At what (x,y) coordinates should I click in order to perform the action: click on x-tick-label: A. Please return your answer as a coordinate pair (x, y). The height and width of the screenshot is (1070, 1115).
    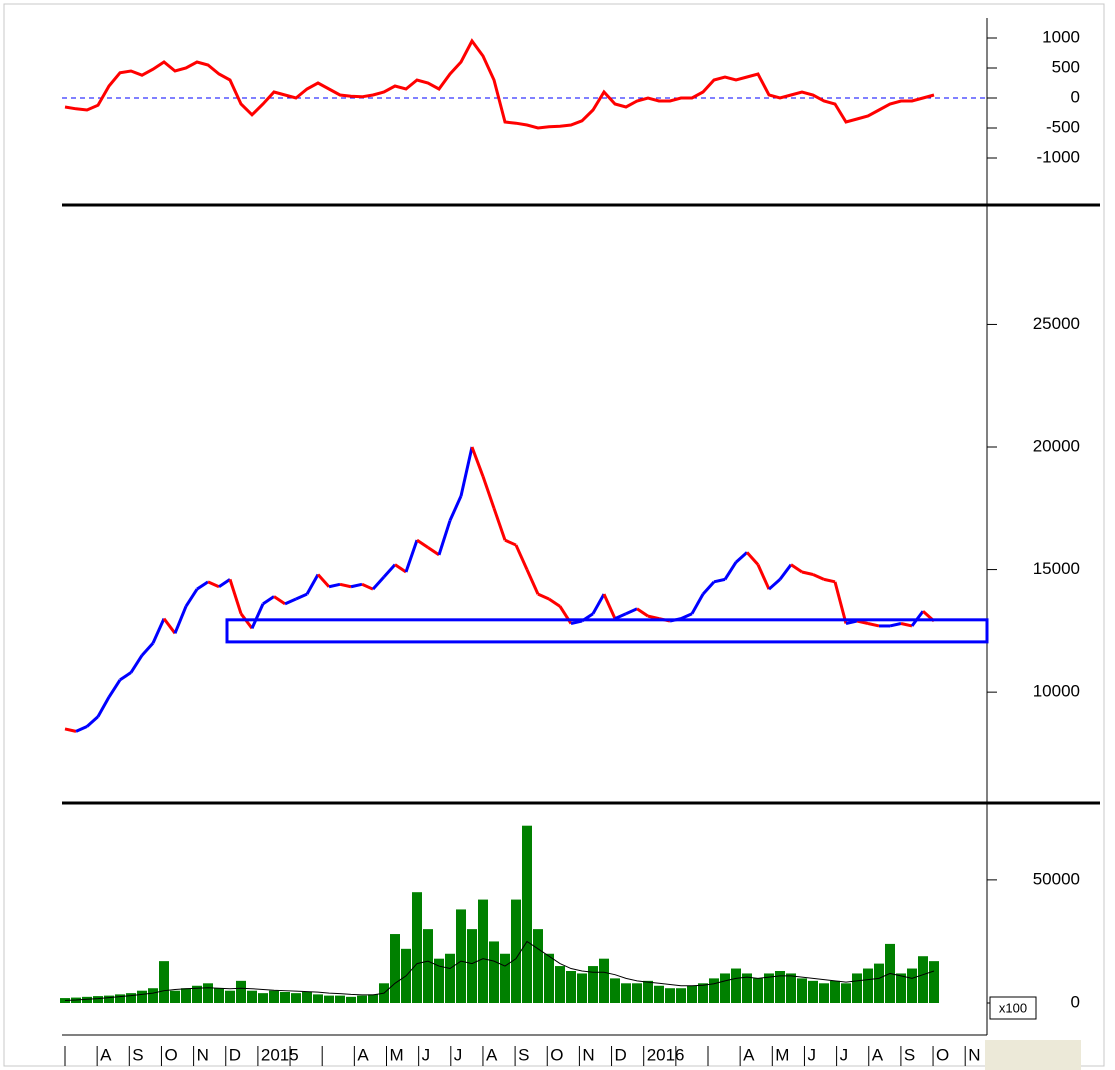
    Looking at the image, I should click on (106, 1054).